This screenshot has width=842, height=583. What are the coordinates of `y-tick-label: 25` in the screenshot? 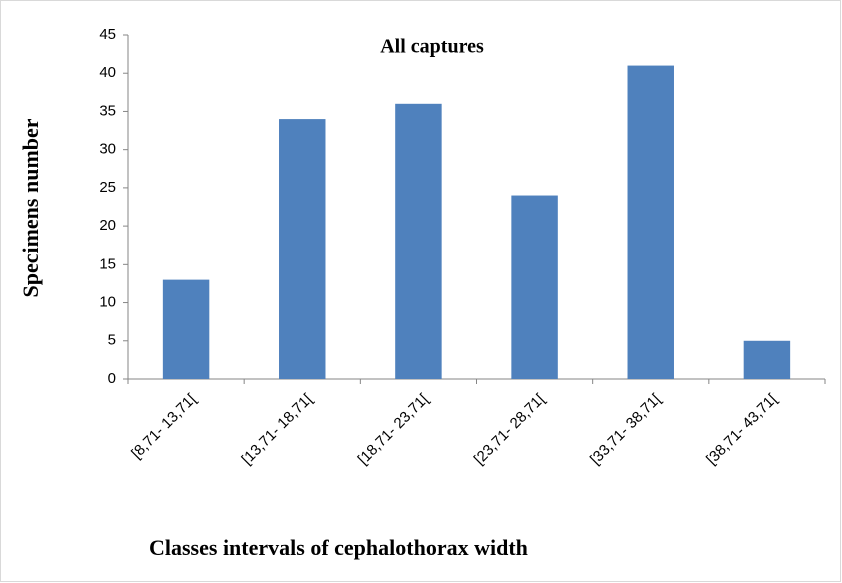 It's located at (107, 187).